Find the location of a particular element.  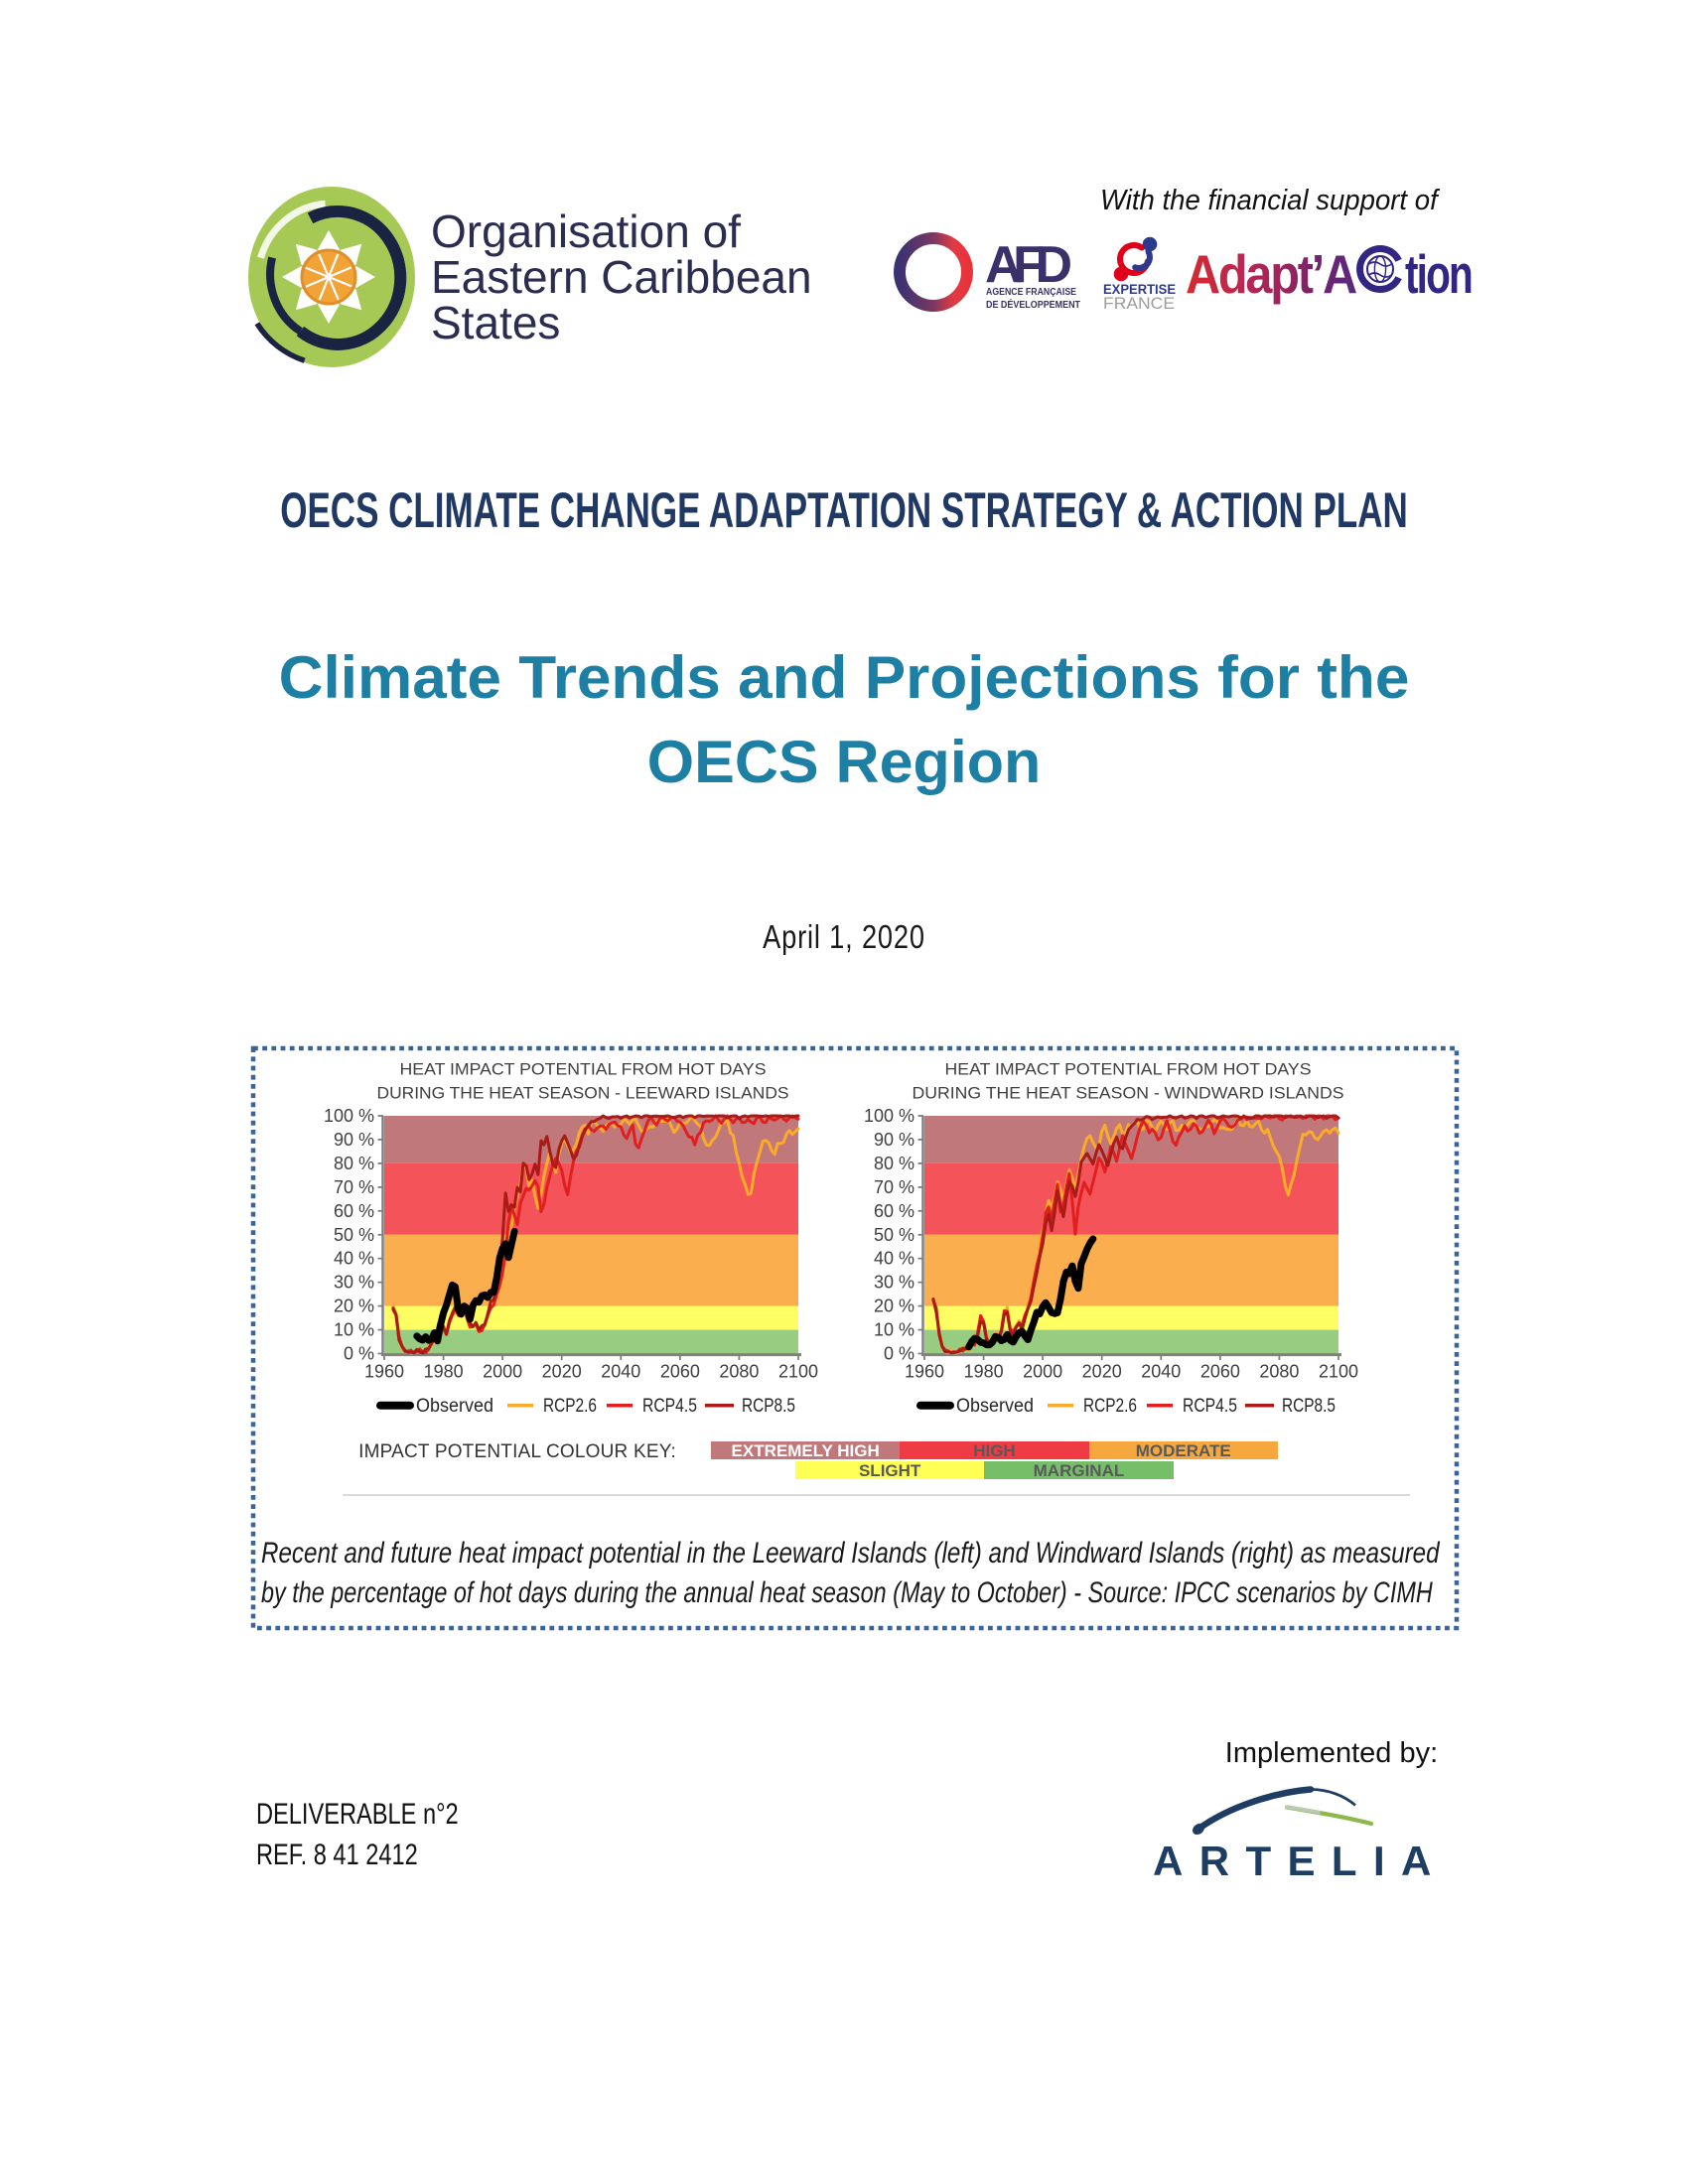

svg-text: FRANCE is located at coordinates (1139, 304).